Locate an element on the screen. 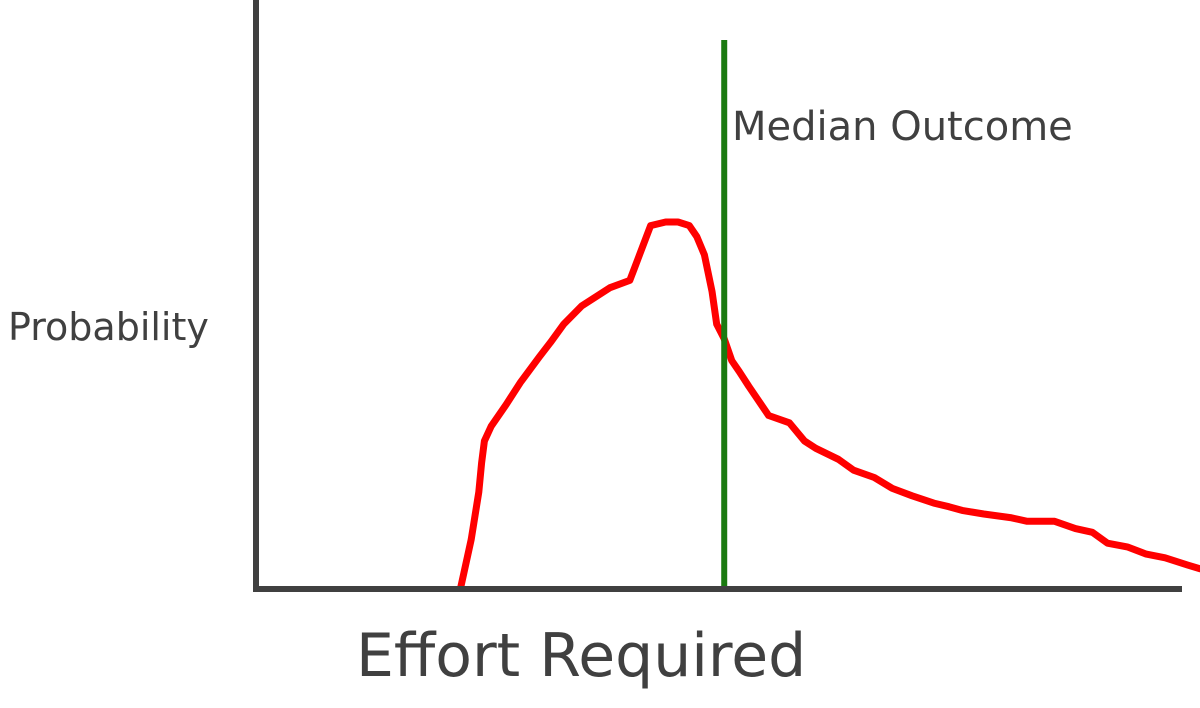 The image size is (1200, 708). median-outcome-label: Median Outcome is located at coordinates (902, 127).